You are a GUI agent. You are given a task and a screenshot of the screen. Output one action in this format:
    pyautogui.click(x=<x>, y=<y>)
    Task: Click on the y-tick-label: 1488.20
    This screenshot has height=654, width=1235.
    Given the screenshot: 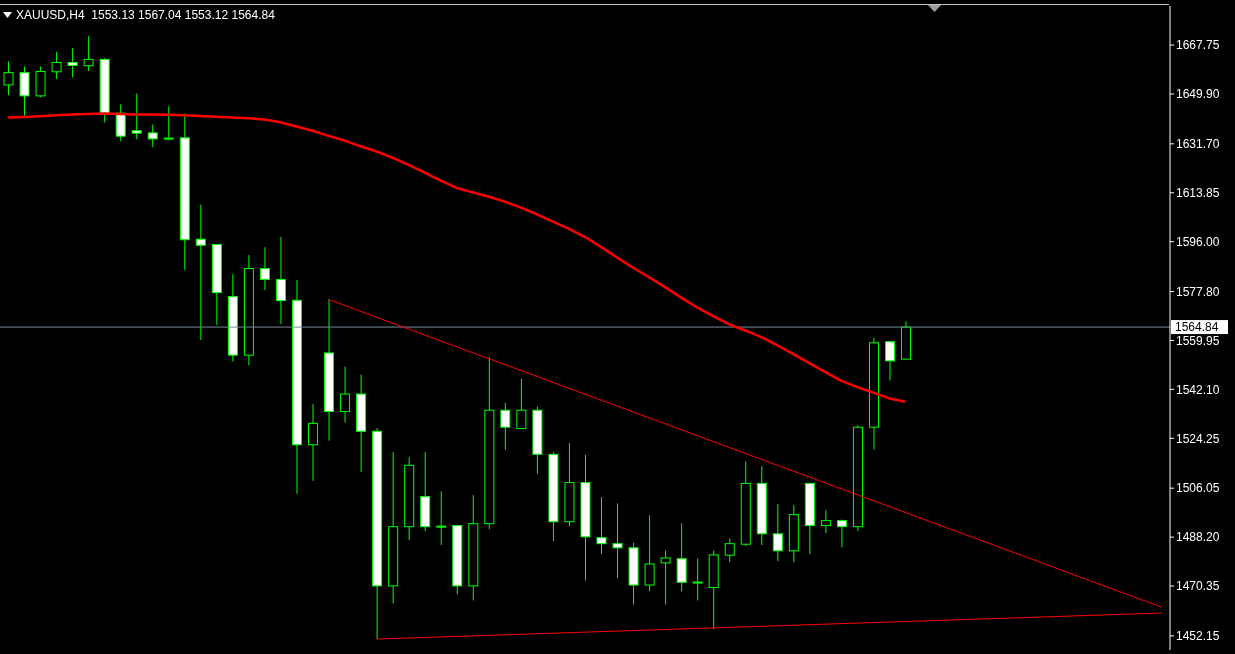 What is the action you would take?
    pyautogui.click(x=1198, y=537)
    